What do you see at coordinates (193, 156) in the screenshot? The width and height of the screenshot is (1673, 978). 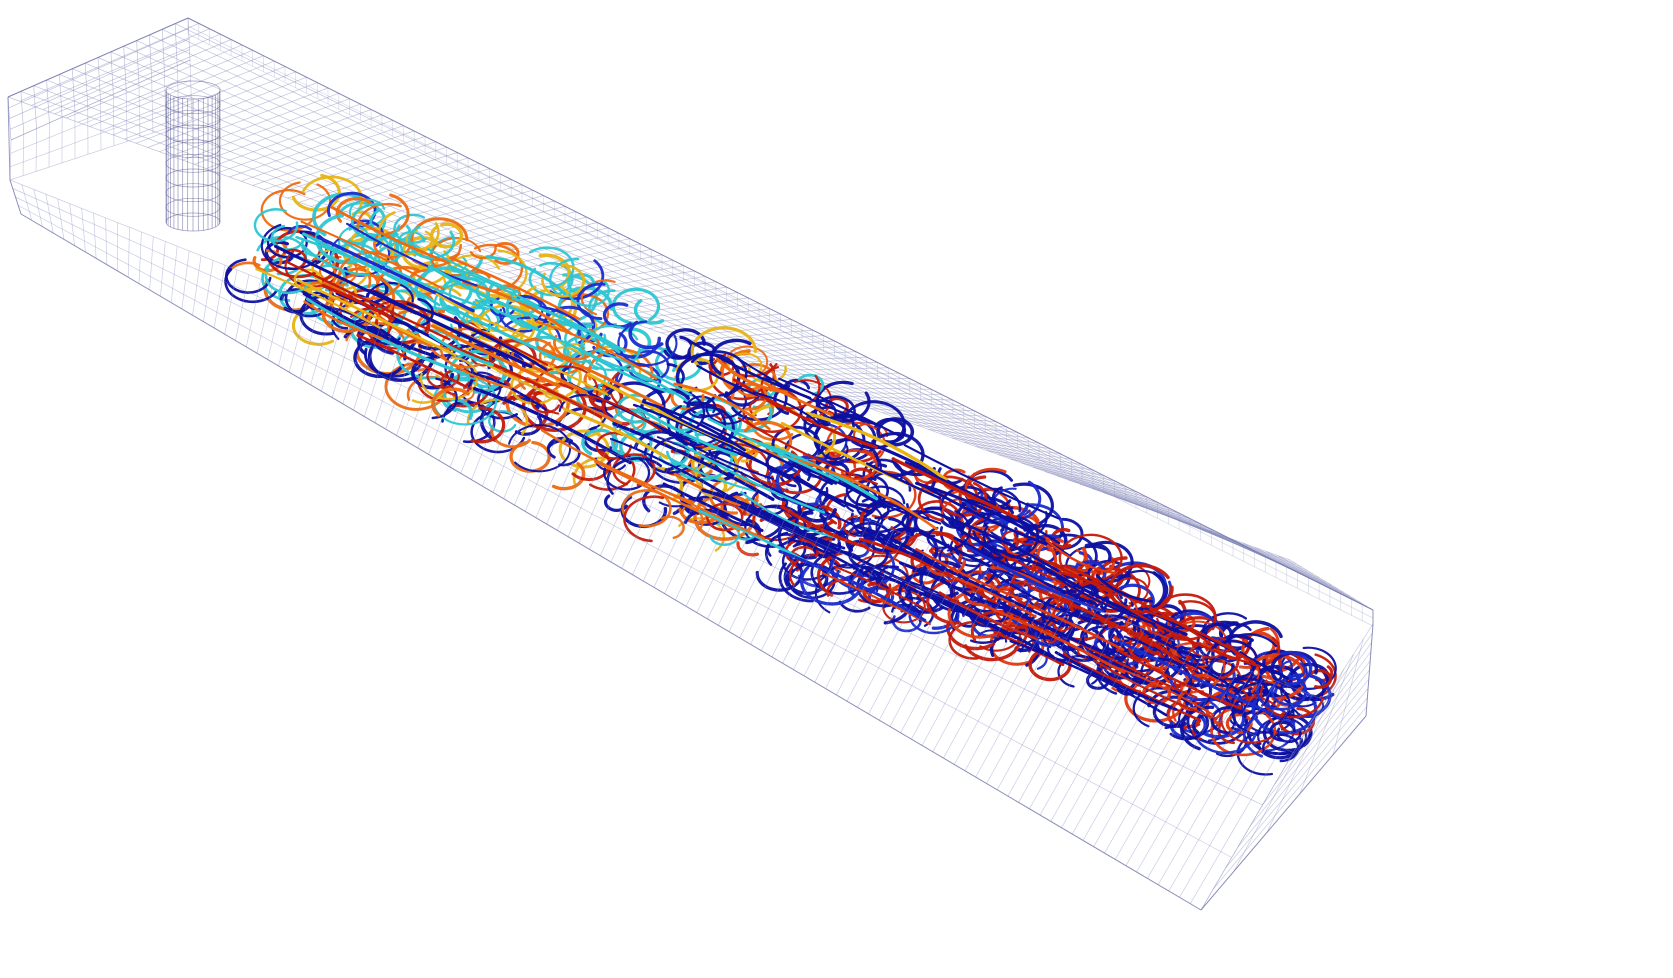 I see `cylinder-obstacle` at bounding box center [193, 156].